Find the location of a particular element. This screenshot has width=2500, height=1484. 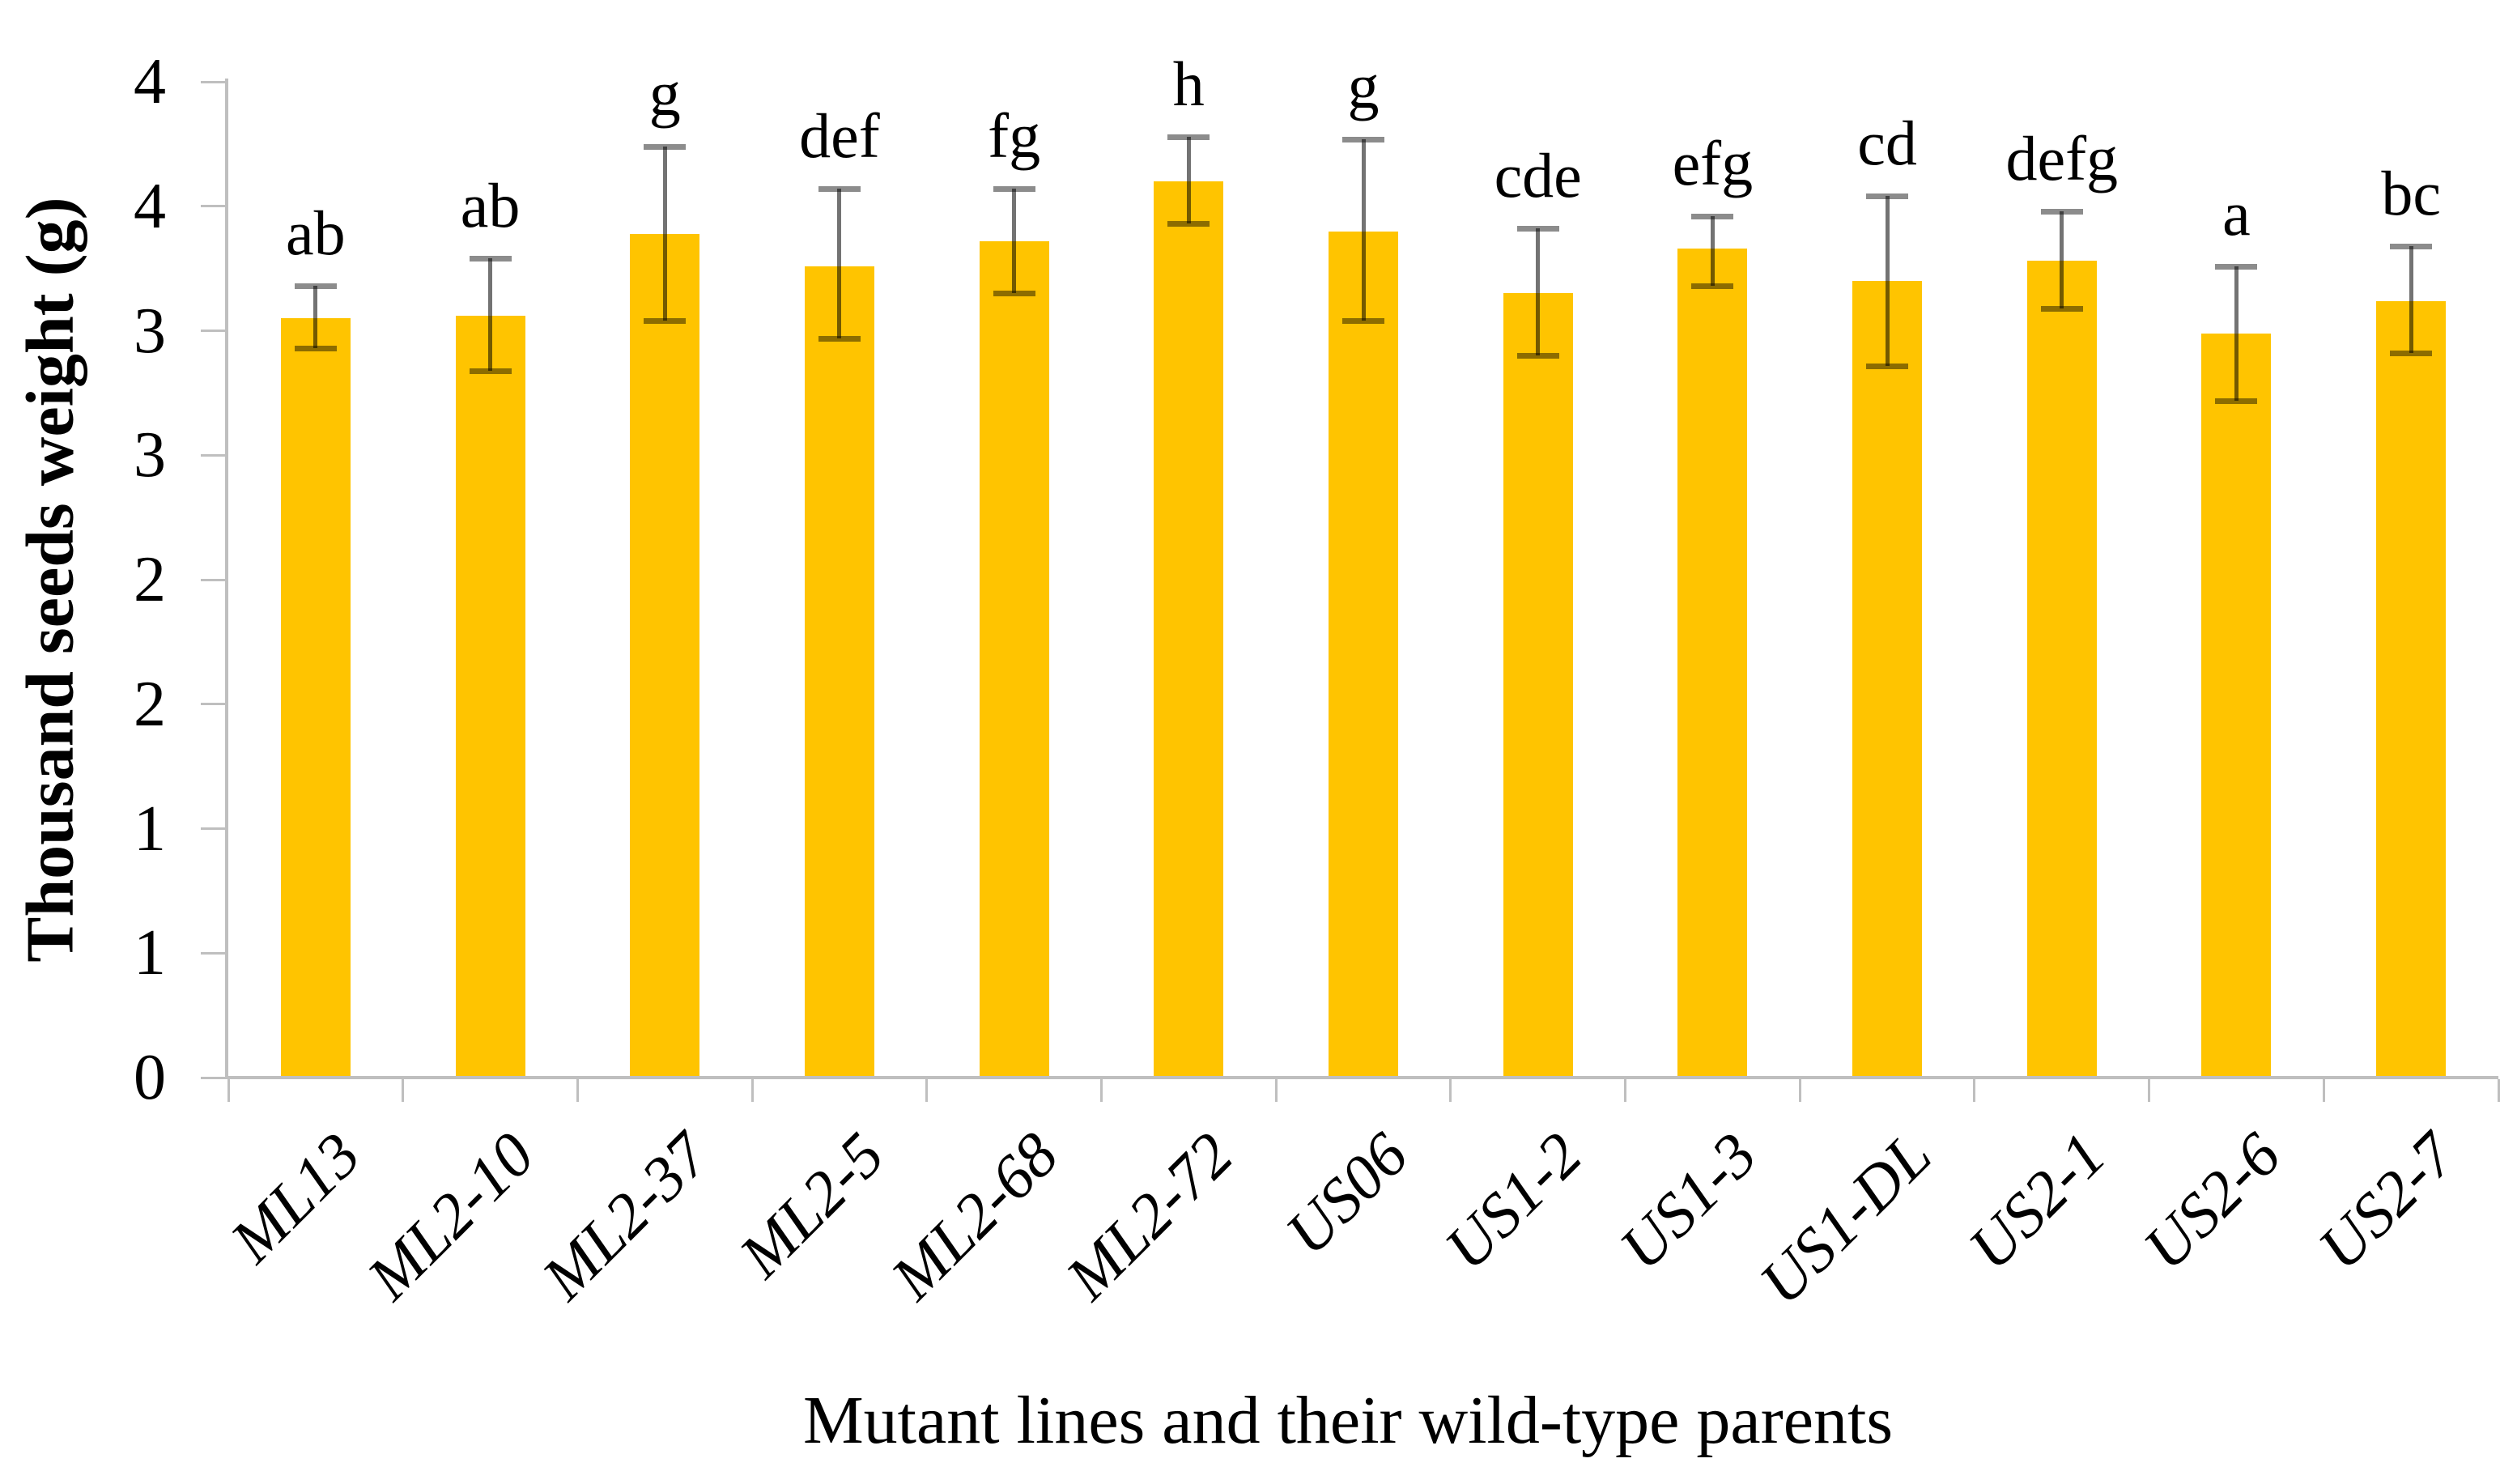

significance-letter-us1-2: cde is located at coordinates (1538, 175).